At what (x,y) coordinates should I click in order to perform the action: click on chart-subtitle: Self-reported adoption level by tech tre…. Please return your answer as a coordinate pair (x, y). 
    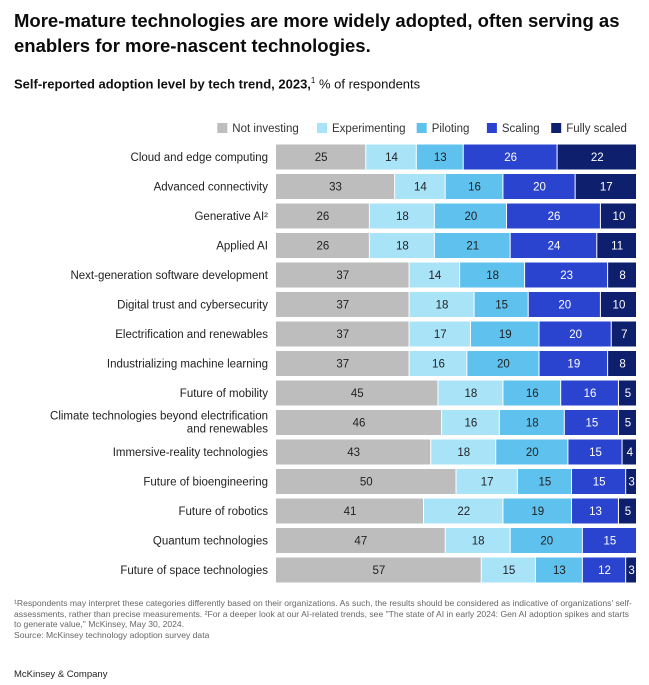
    Looking at the image, I should click on (217, 83).